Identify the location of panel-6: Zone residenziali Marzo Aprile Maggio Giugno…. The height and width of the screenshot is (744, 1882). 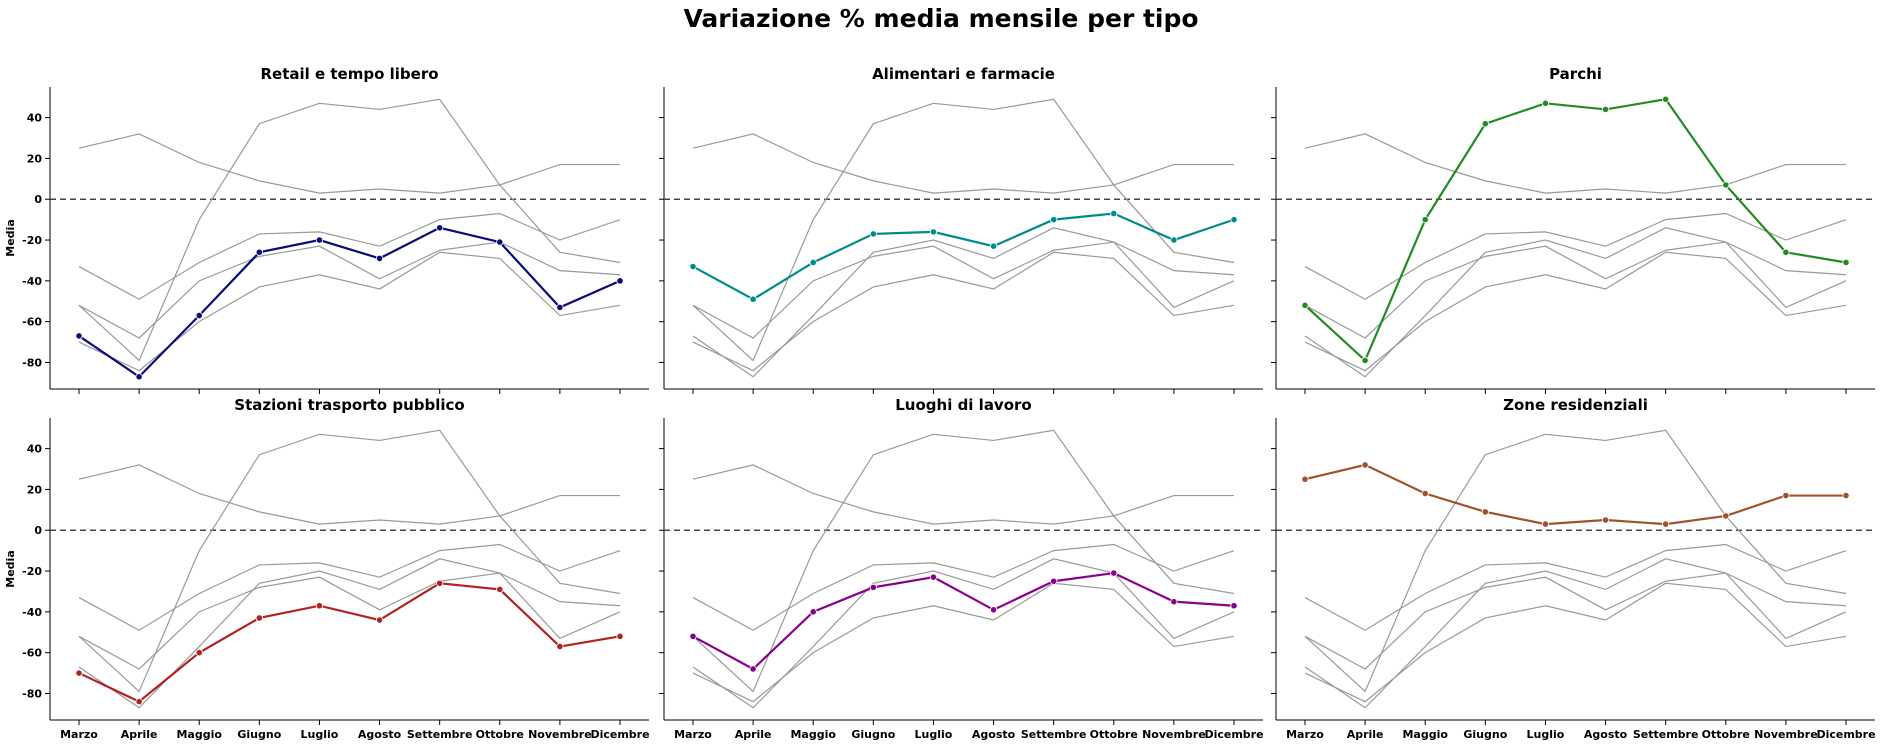
(1573, 568).